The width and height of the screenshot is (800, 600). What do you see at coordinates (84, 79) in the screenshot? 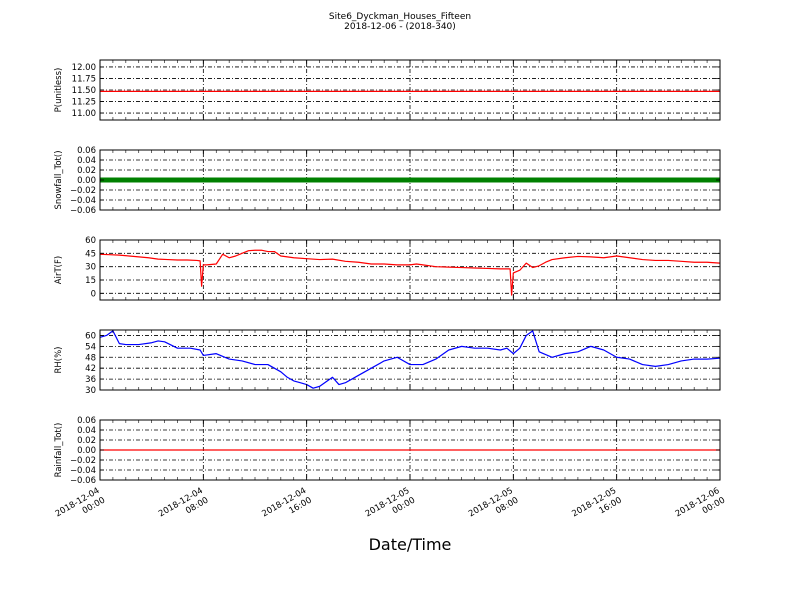
I see `y-tick-label: 11.75` at bounding box center [84, 79].